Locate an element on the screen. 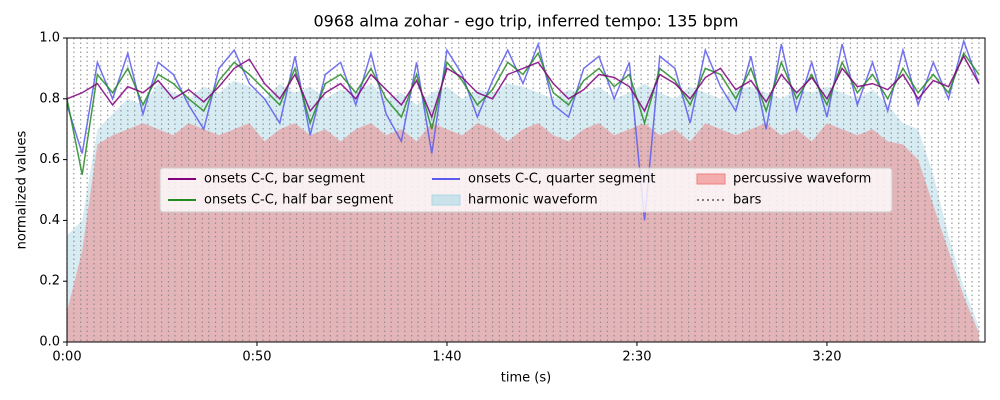 The width and height of the screenshot is (1000, 400). legend-label: onsets C-C, half bar segment is located at coordinates (298, 200).